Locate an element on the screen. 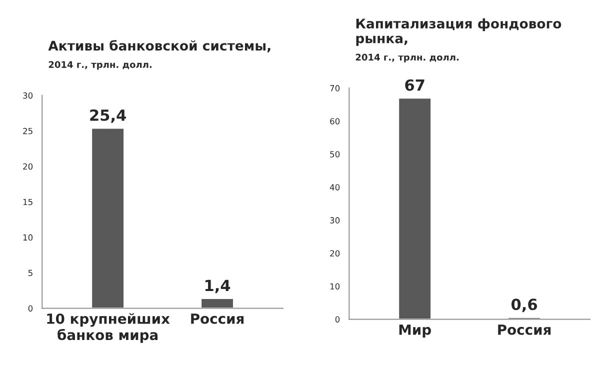  y-tick-label: 25 is located at coordinates (27, 131).